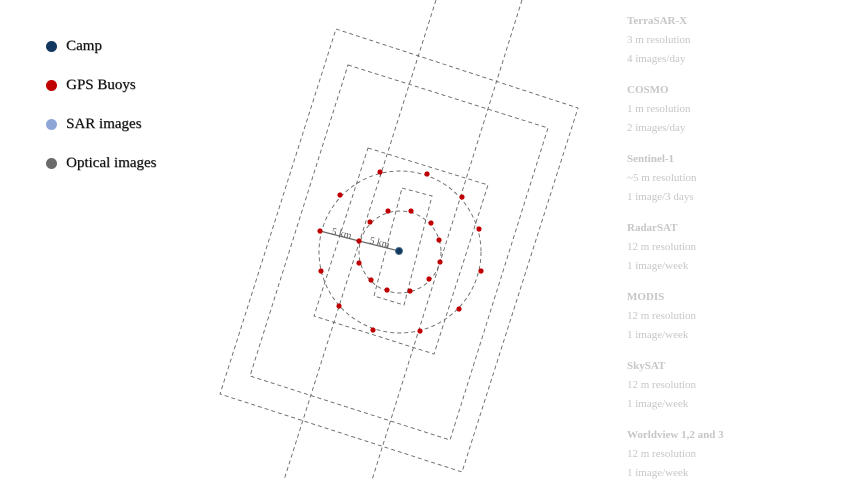  I want to click on optical-images-legend-dot, so click(51, 163).